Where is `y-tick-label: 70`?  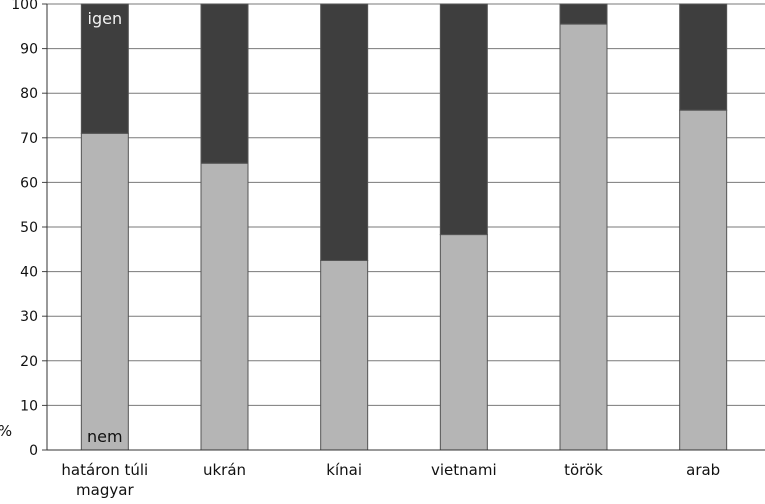 y-tick-label: 70 is located at coordinates (29, 139).